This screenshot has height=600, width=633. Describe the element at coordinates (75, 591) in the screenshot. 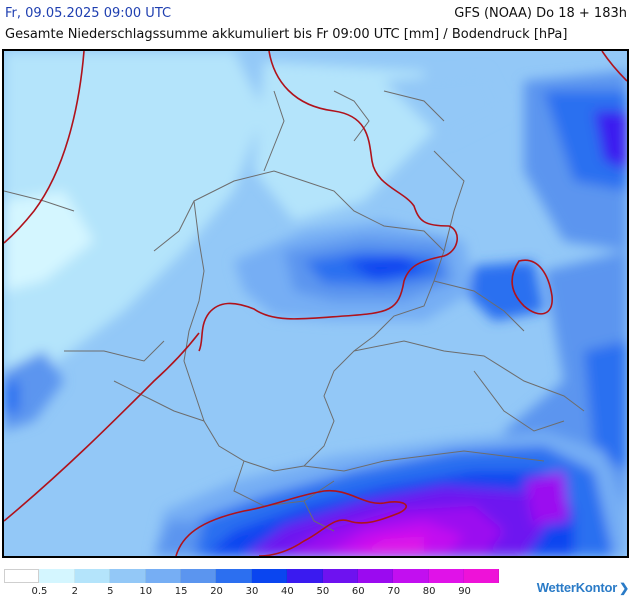

I see `legend-label: 2` at that location.